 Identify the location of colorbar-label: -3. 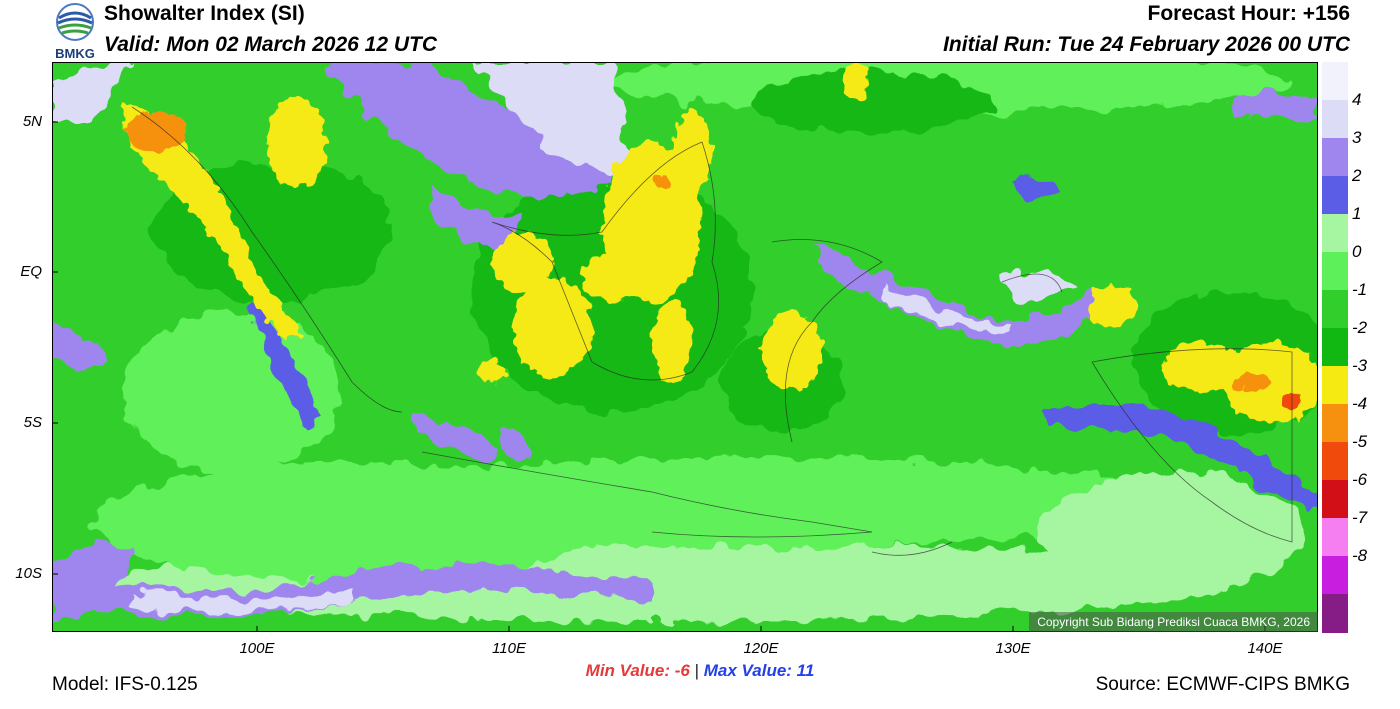
(1360, 365).